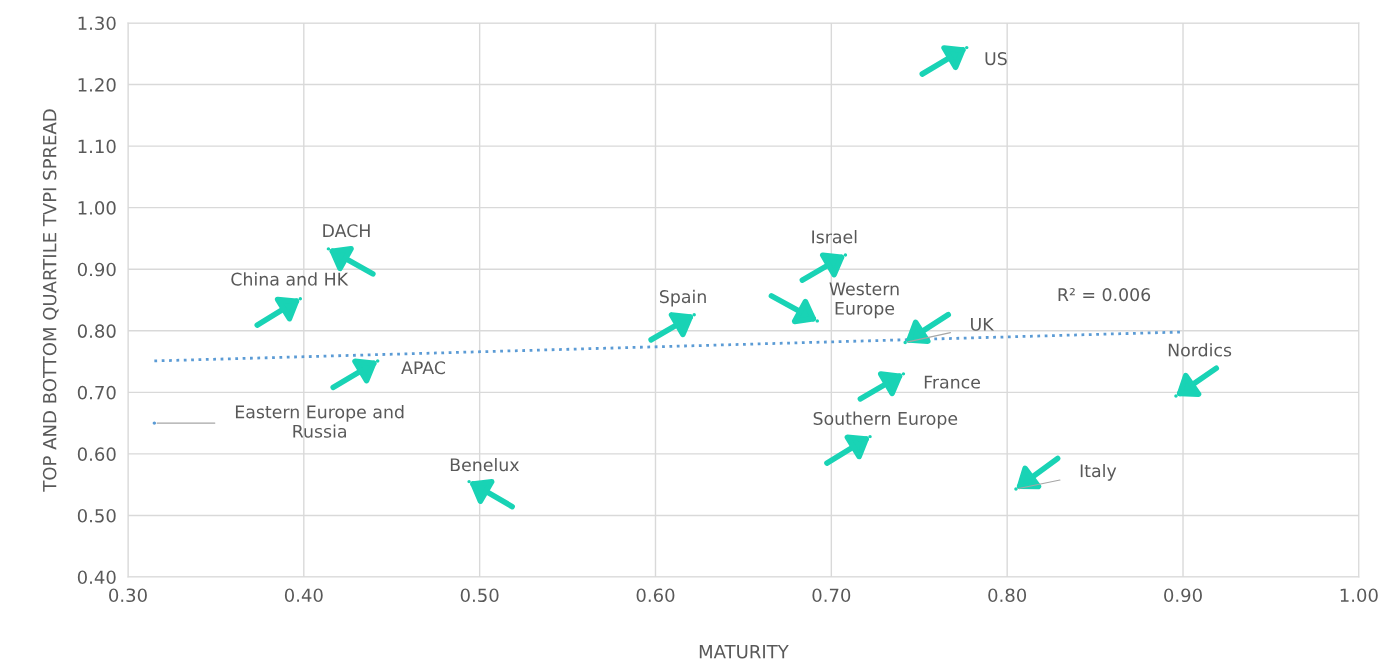 Image resolution: width=1388 pixels, height=670 pixels. I want to click on y-tick-label: 0.50, so click(96, 515).